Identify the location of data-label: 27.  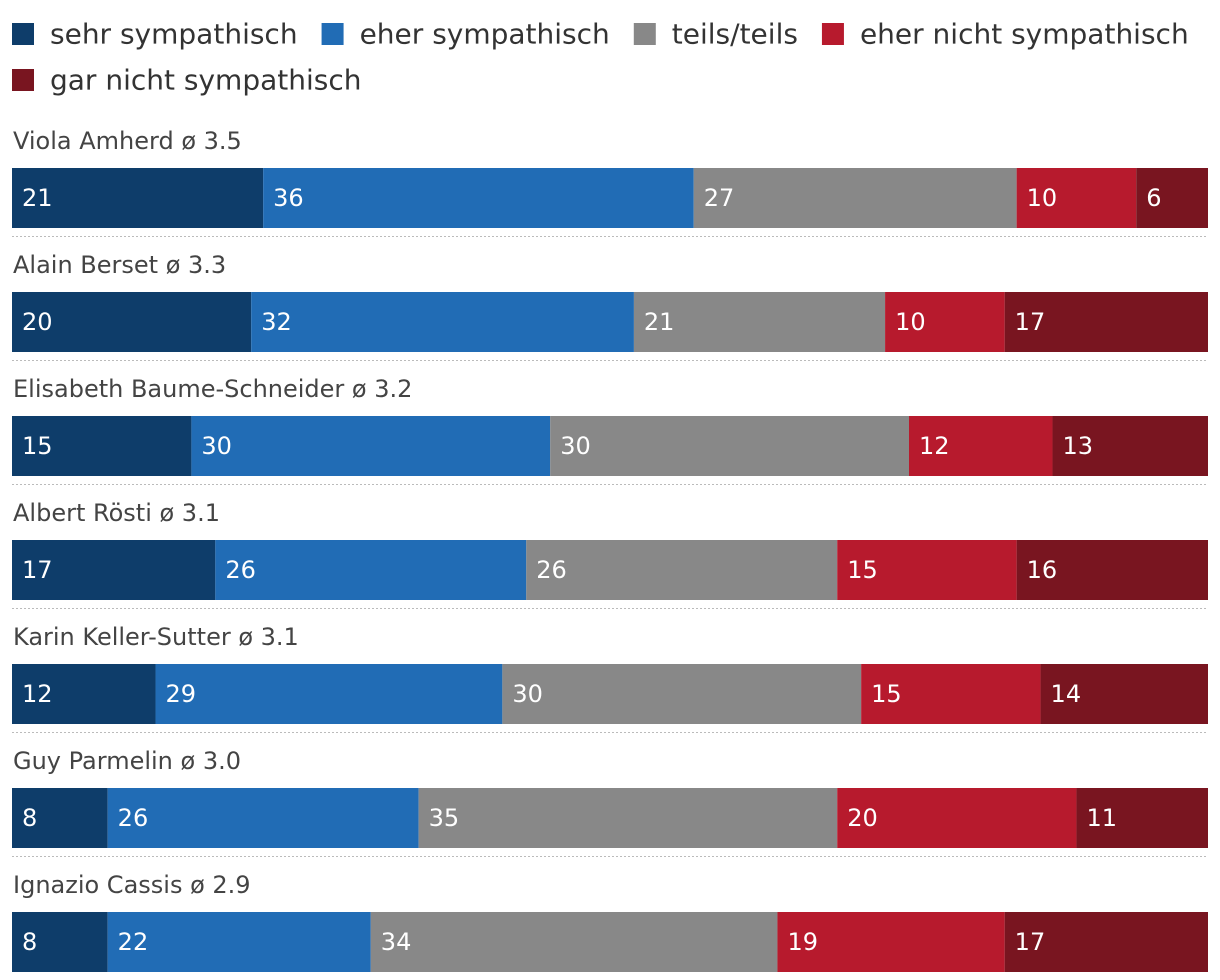
(719, 198).